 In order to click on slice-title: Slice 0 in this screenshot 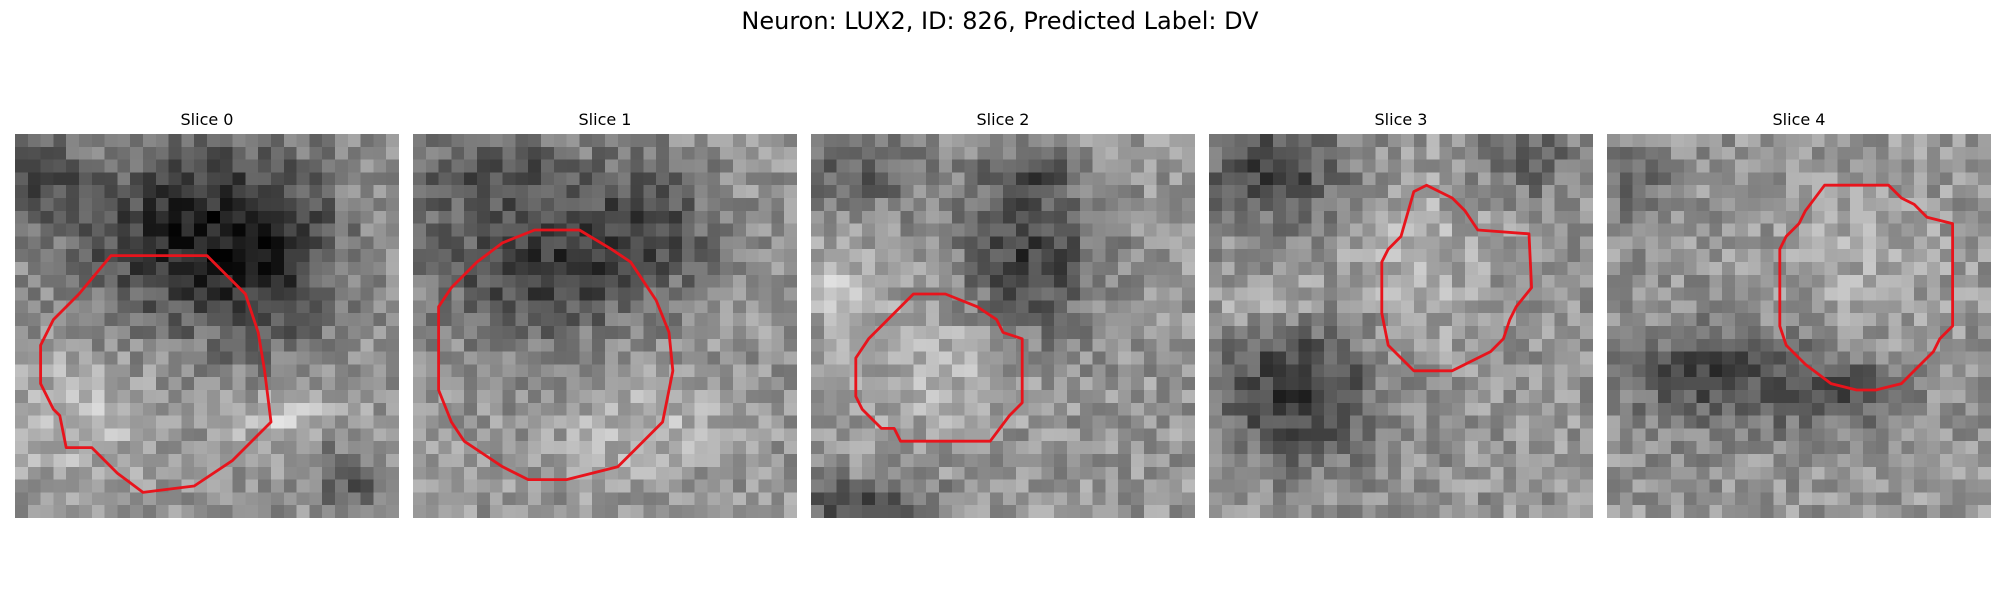, I will do `click(207, 119)`.